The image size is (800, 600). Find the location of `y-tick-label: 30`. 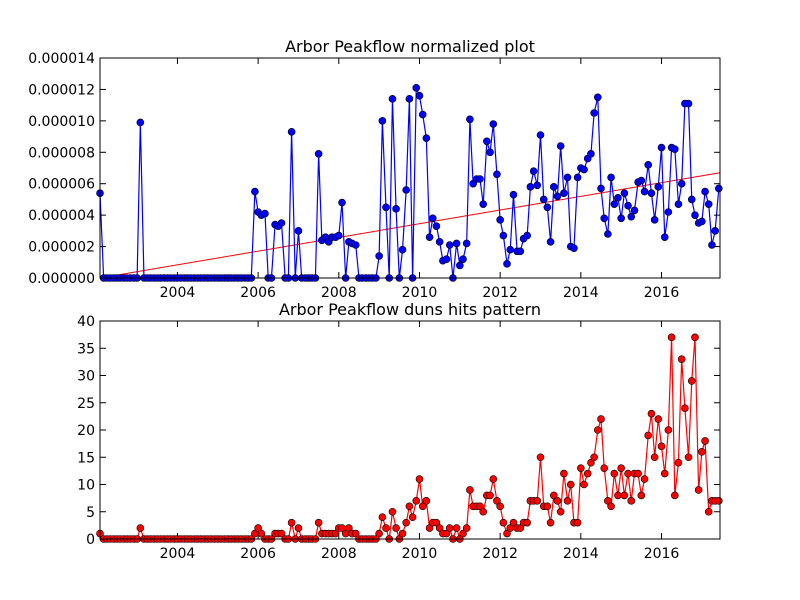

y-tick-label: 30 is located at coordinates (86, 377).